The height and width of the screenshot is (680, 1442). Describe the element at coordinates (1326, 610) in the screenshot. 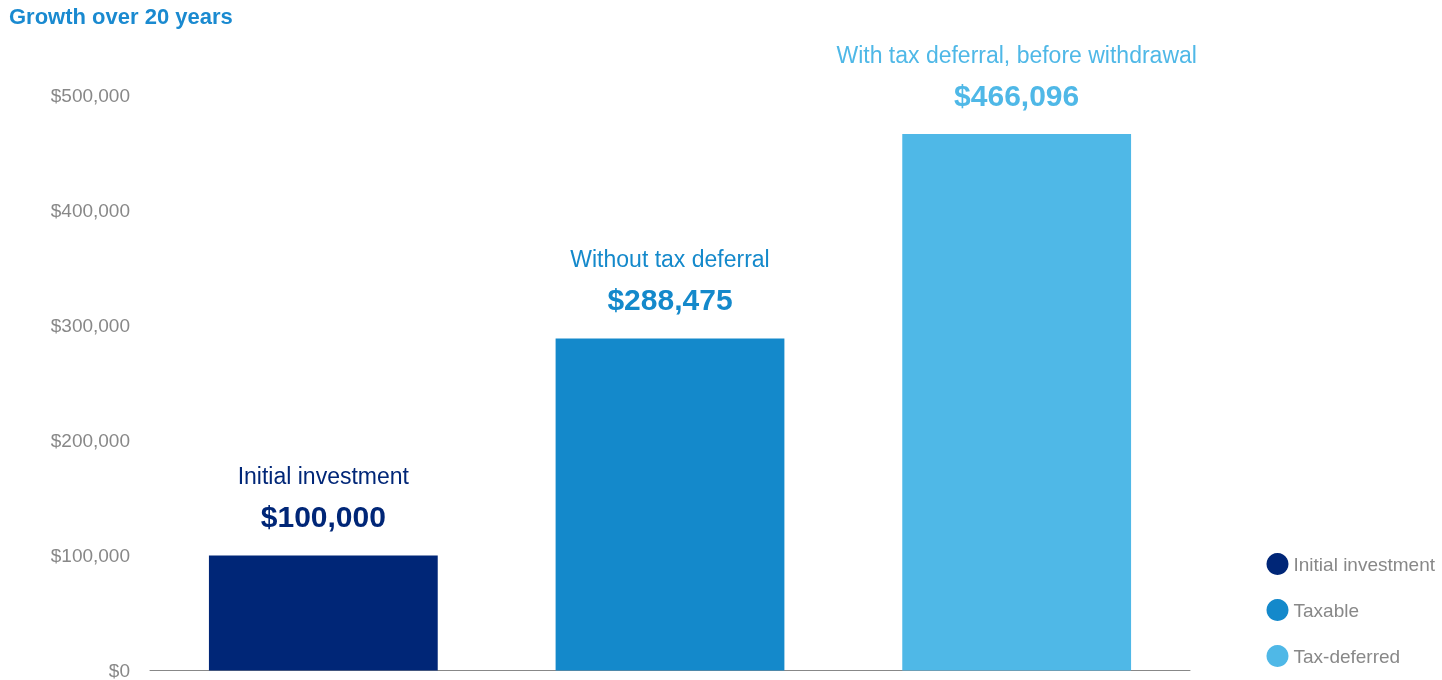

I see `legend-label: Taxable` at that location.